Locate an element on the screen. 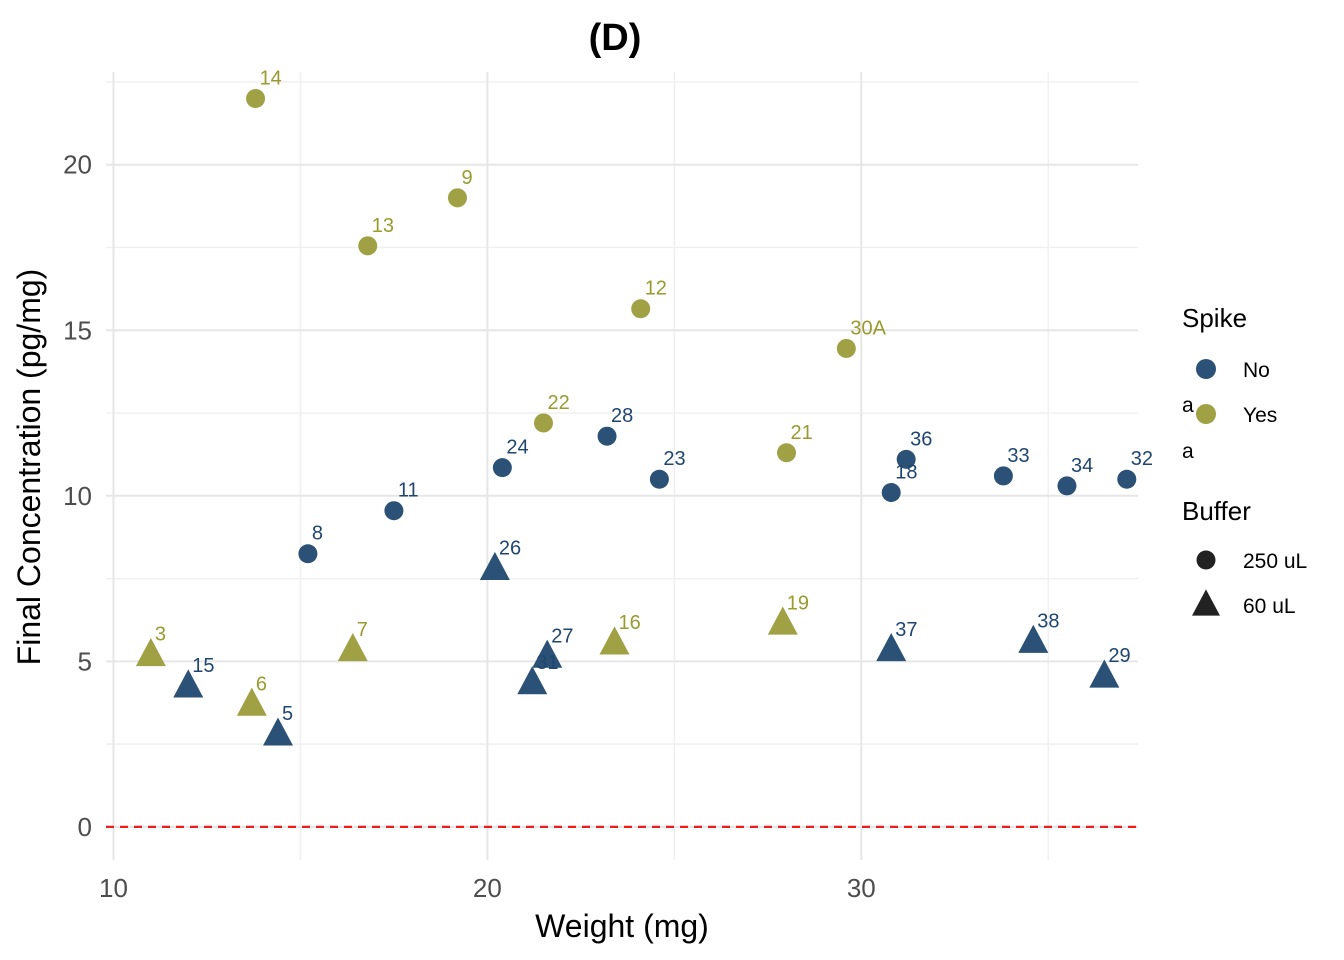  point-label: 11 is located at coordinates (408, 491).